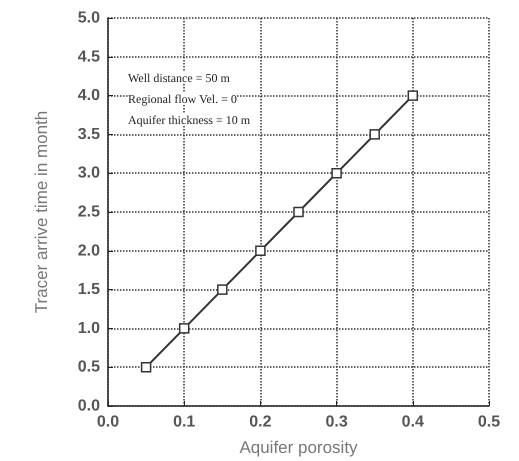 The image size is (519, 461). I want to click on x-tick-label: 0.2, so click(260, 422).